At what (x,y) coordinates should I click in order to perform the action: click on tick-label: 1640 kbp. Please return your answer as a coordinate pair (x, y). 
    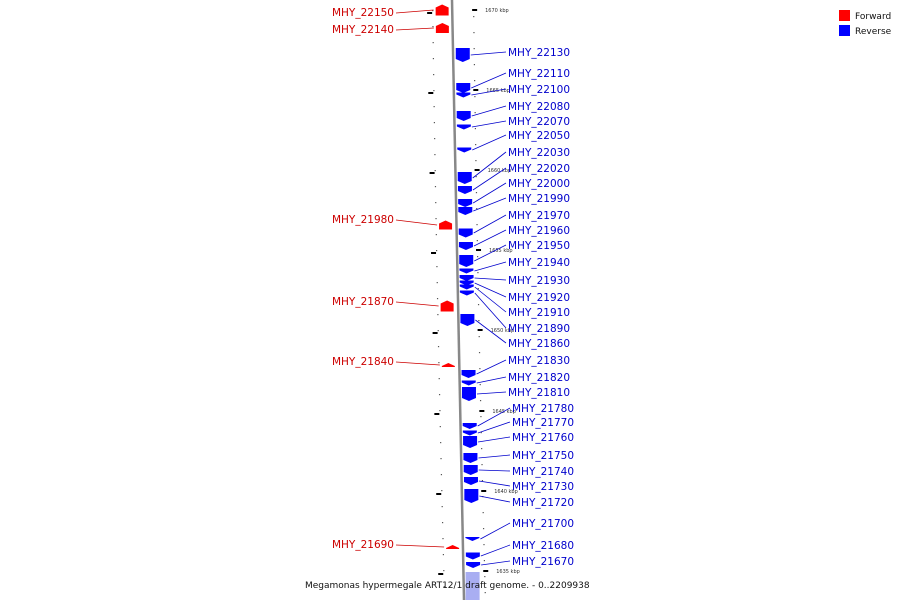
    Looking at the image, I should click on (506, 492).